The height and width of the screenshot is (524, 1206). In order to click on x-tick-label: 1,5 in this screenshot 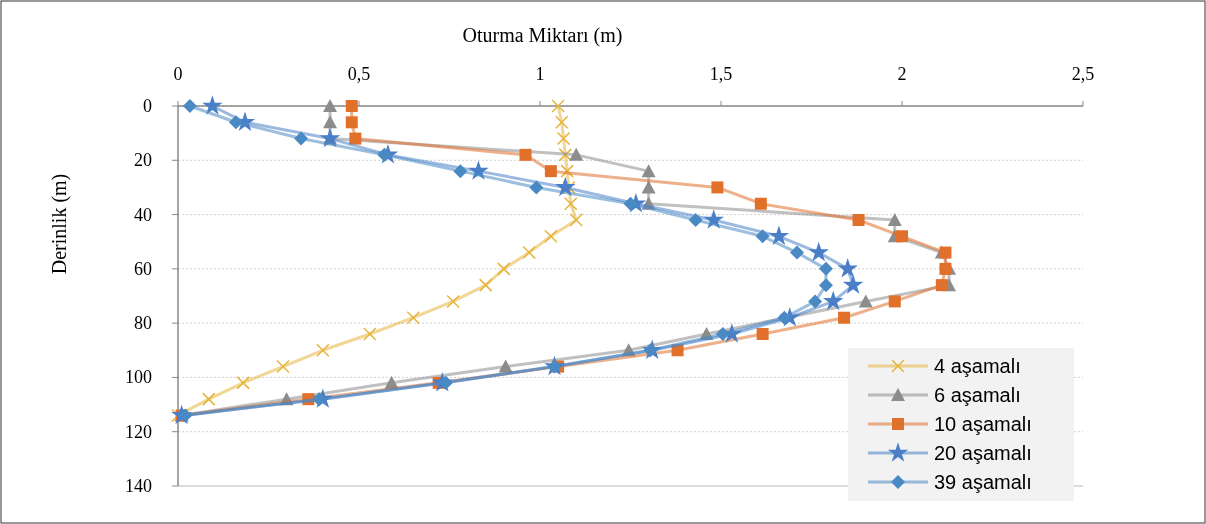, I will do `click(721, 74)`.